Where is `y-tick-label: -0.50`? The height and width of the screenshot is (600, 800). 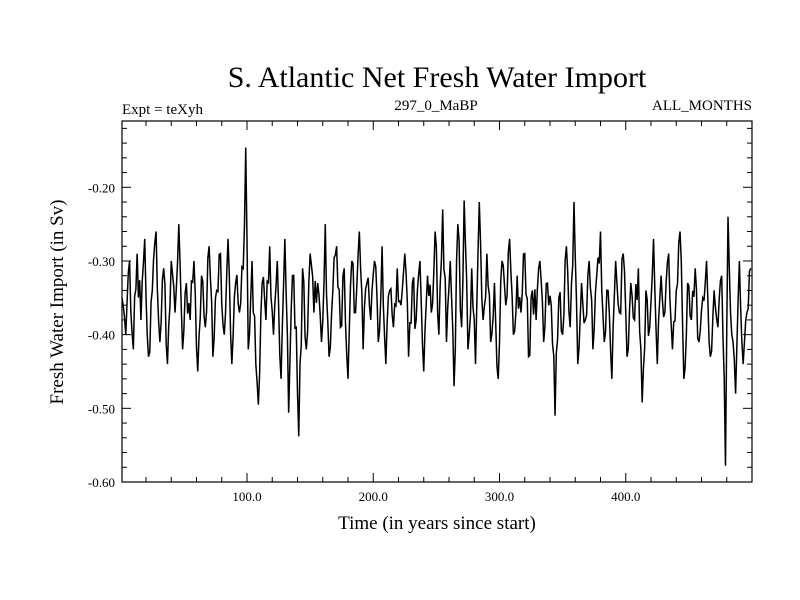
y-tick-label: -0.50 is located at coordinates (101, 408).